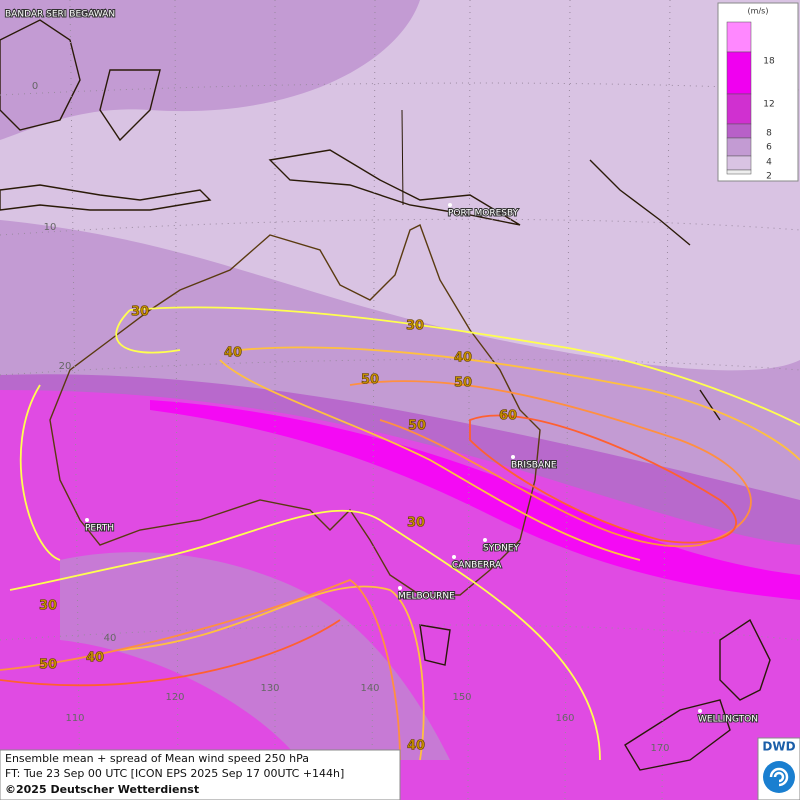  Describe the element at coordinates (477, 566) in the screenshot. I see `place-label: CANBERRA` at that location.